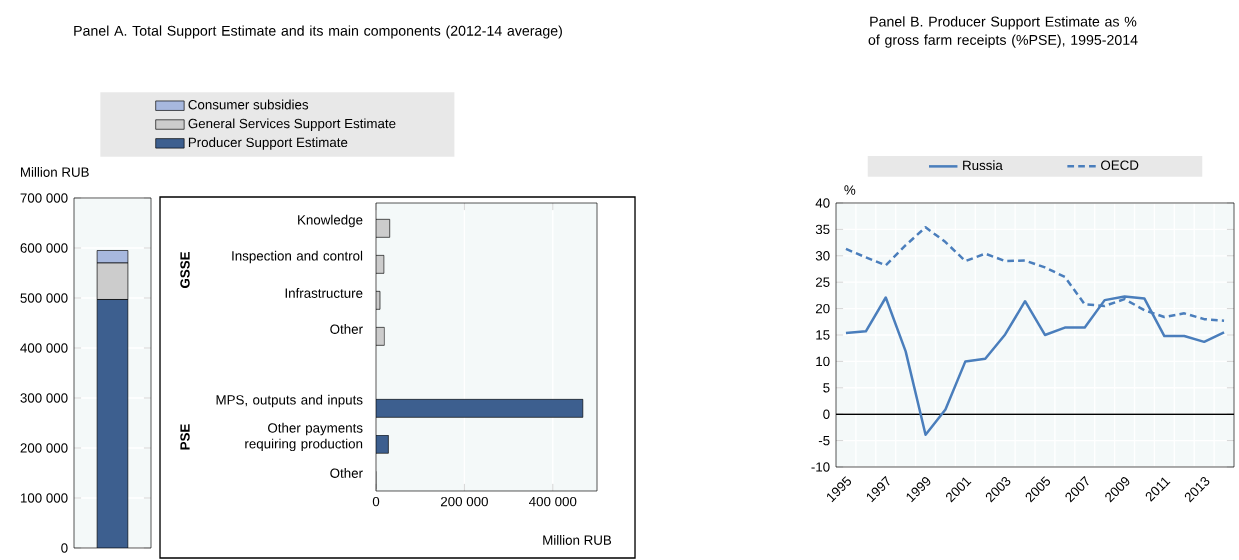  I want to click on x-axis-title: Million RUB, so click(577, 540).